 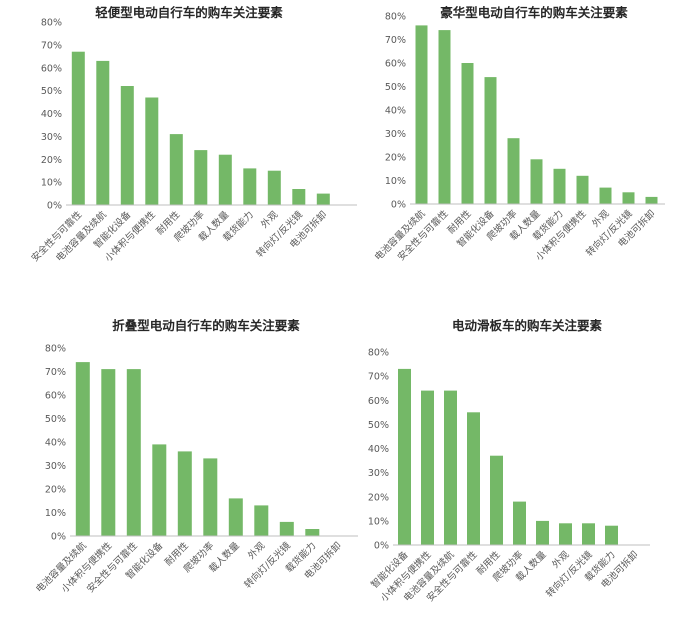 What do you see at coordinates (534, 12) in the screenshot?
I see `chart-title: 豪华型电动自行车的购车关注要素` at bounding box center [534, 12].